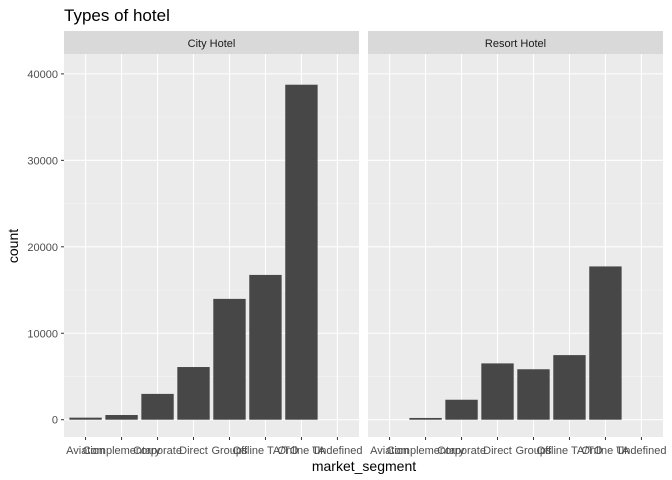 The height and width of the screenshot is (480, 672). I want to click on bar-city-hotel-direct, so click(193, 393).